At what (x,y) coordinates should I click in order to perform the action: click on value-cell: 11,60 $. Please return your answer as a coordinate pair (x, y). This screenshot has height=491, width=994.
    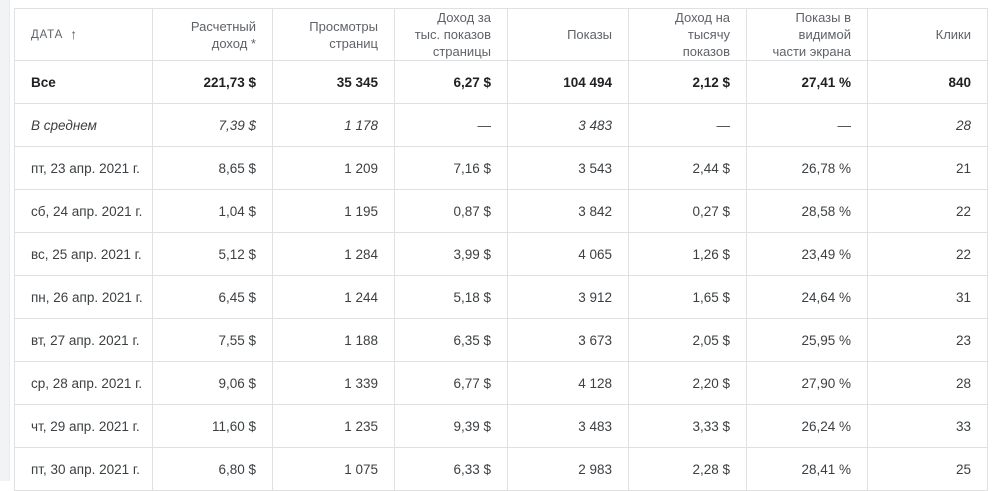
    Looking at the image, I should click on (212, 426).